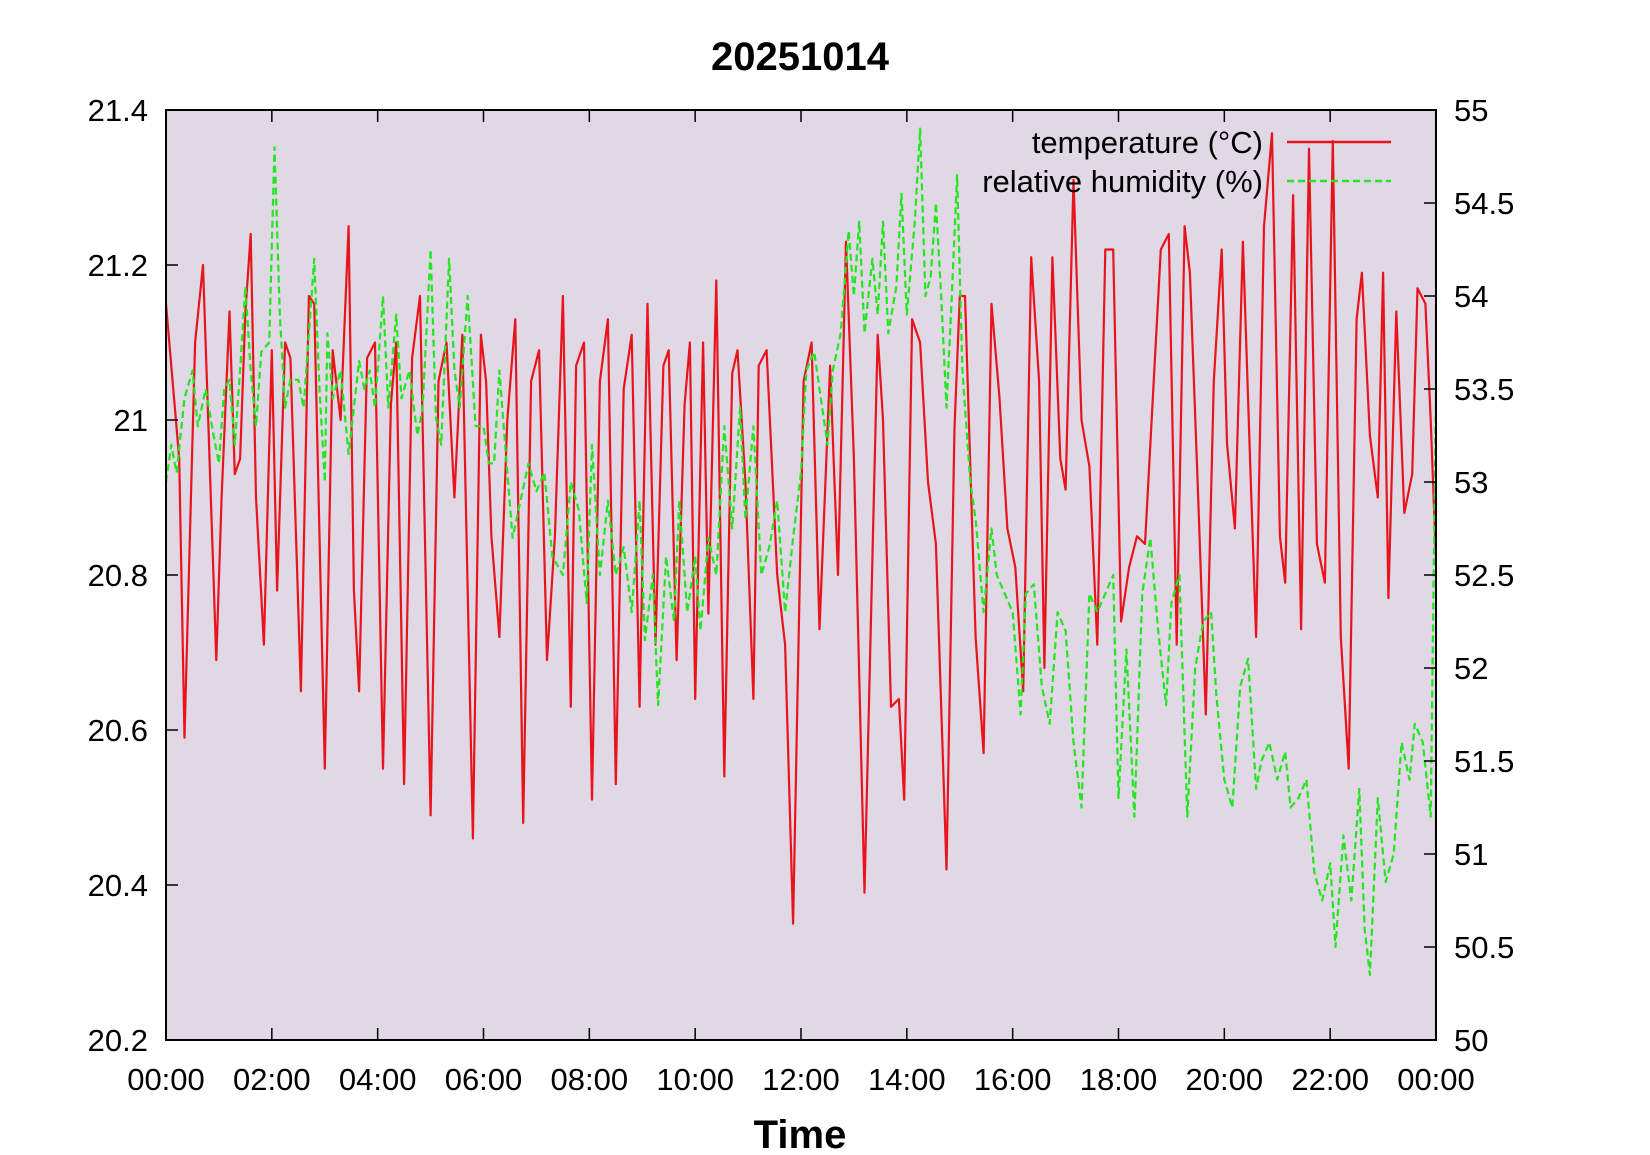 Image resolution: width=1650 pixels, height=1155 pixels. What do you see at coordinates (590, 1079) in the screenshot?
I see `x-tick-label: 08:00` at bounding box center [590, 1079].